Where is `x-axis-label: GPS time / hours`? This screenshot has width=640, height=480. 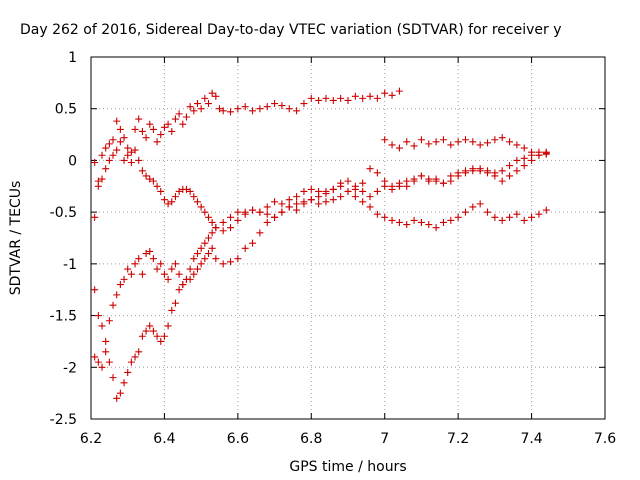 x-axis-label: GPS time / hours is located at coordinates (347, 467).